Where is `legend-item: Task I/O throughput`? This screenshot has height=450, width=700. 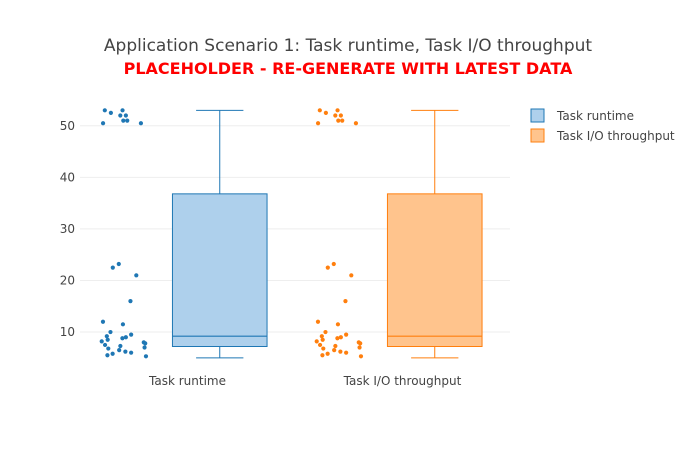 legend-item: Task I/O throughput is located at coordinates (602, 135).